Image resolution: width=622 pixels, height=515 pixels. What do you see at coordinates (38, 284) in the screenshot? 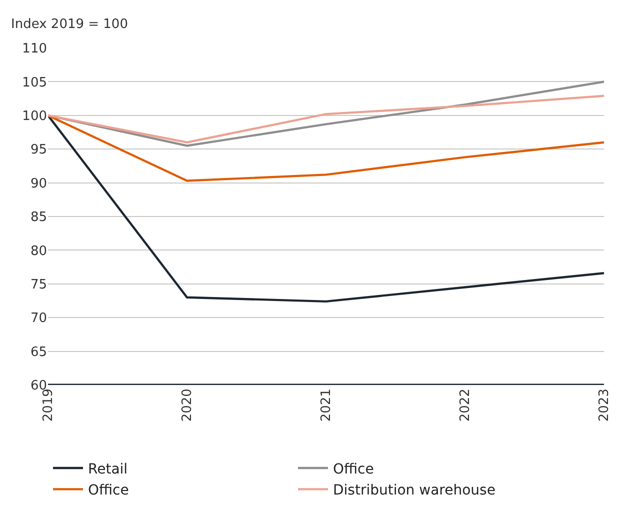
I see `y-tick-label: 75` at bounding box center [38, 284].